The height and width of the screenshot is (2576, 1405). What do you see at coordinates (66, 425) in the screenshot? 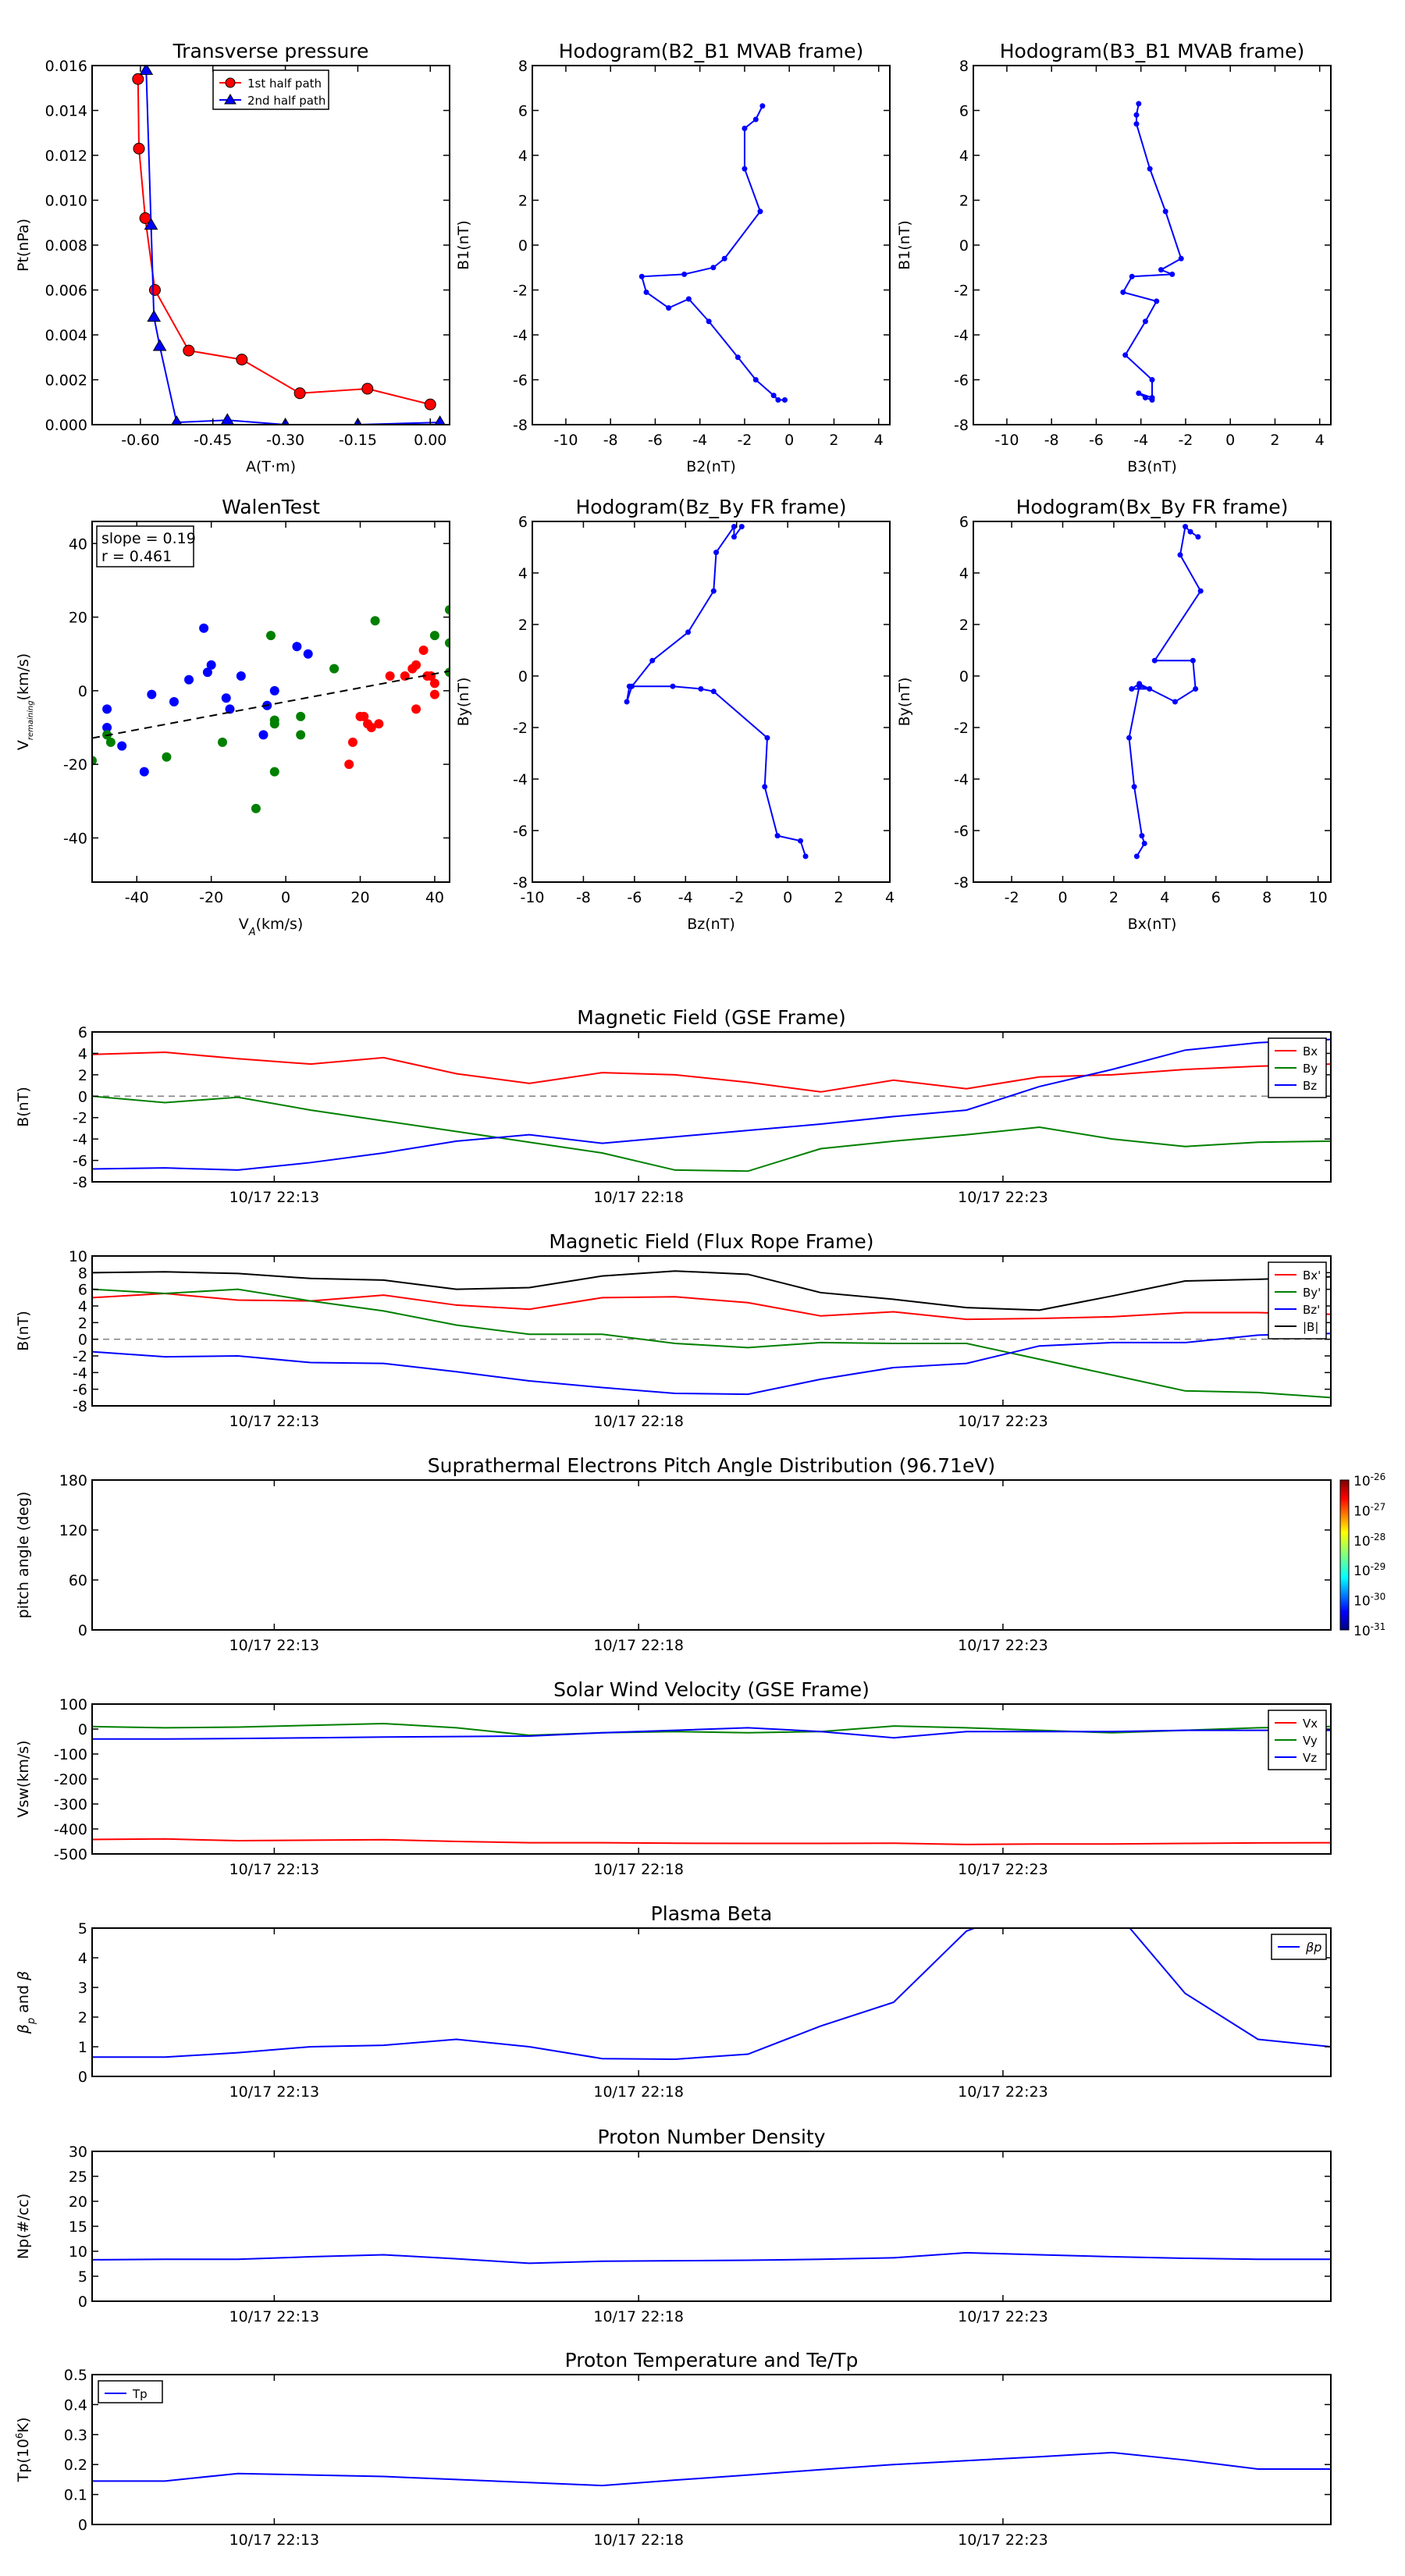
I see `y-tick-label: 0.000` at bounding box center [66, 425].